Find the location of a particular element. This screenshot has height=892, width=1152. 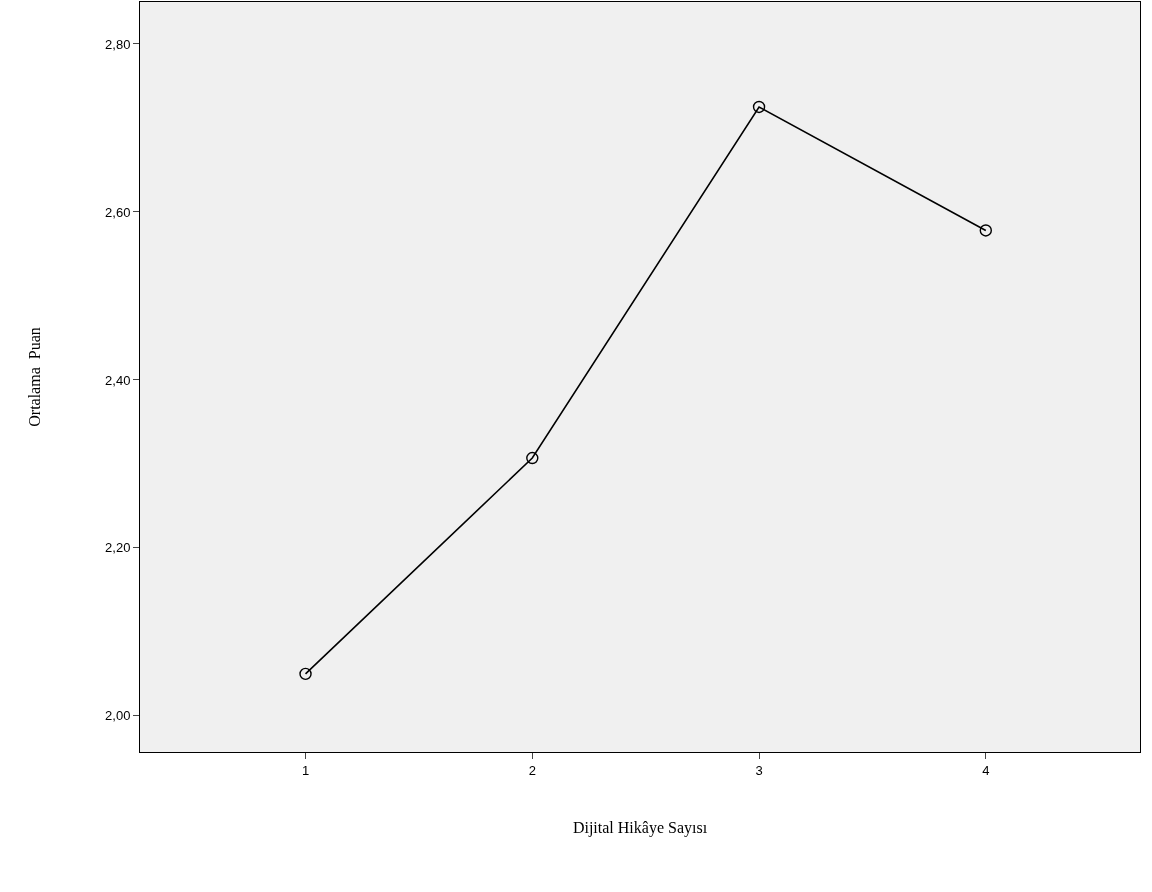

x-tick-label: 1 is located at coordinates (305, 770).